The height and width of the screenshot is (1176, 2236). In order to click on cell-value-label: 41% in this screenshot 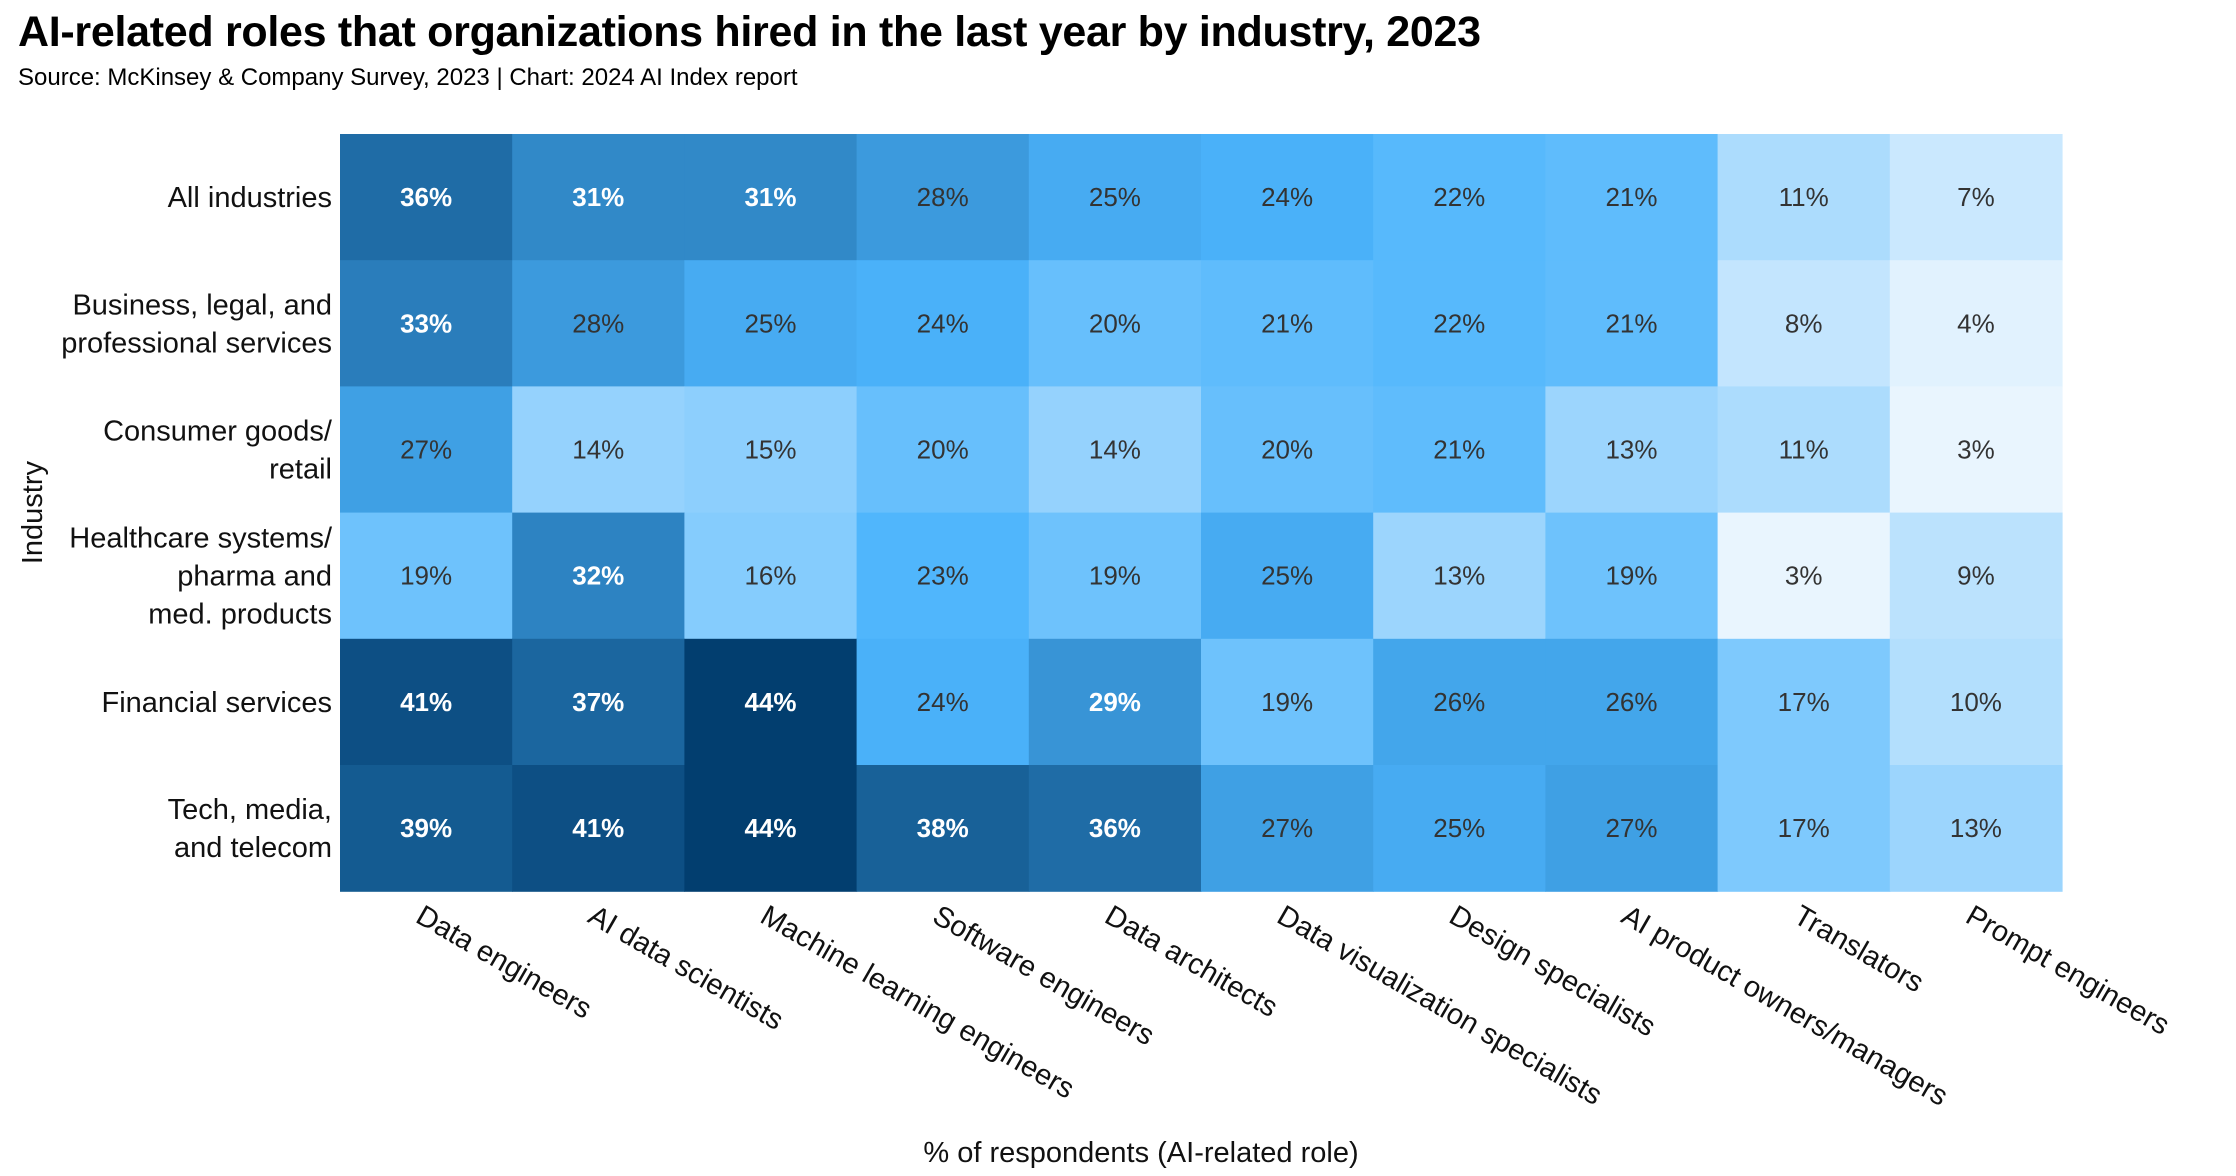, I will do `click(426, 702)`.